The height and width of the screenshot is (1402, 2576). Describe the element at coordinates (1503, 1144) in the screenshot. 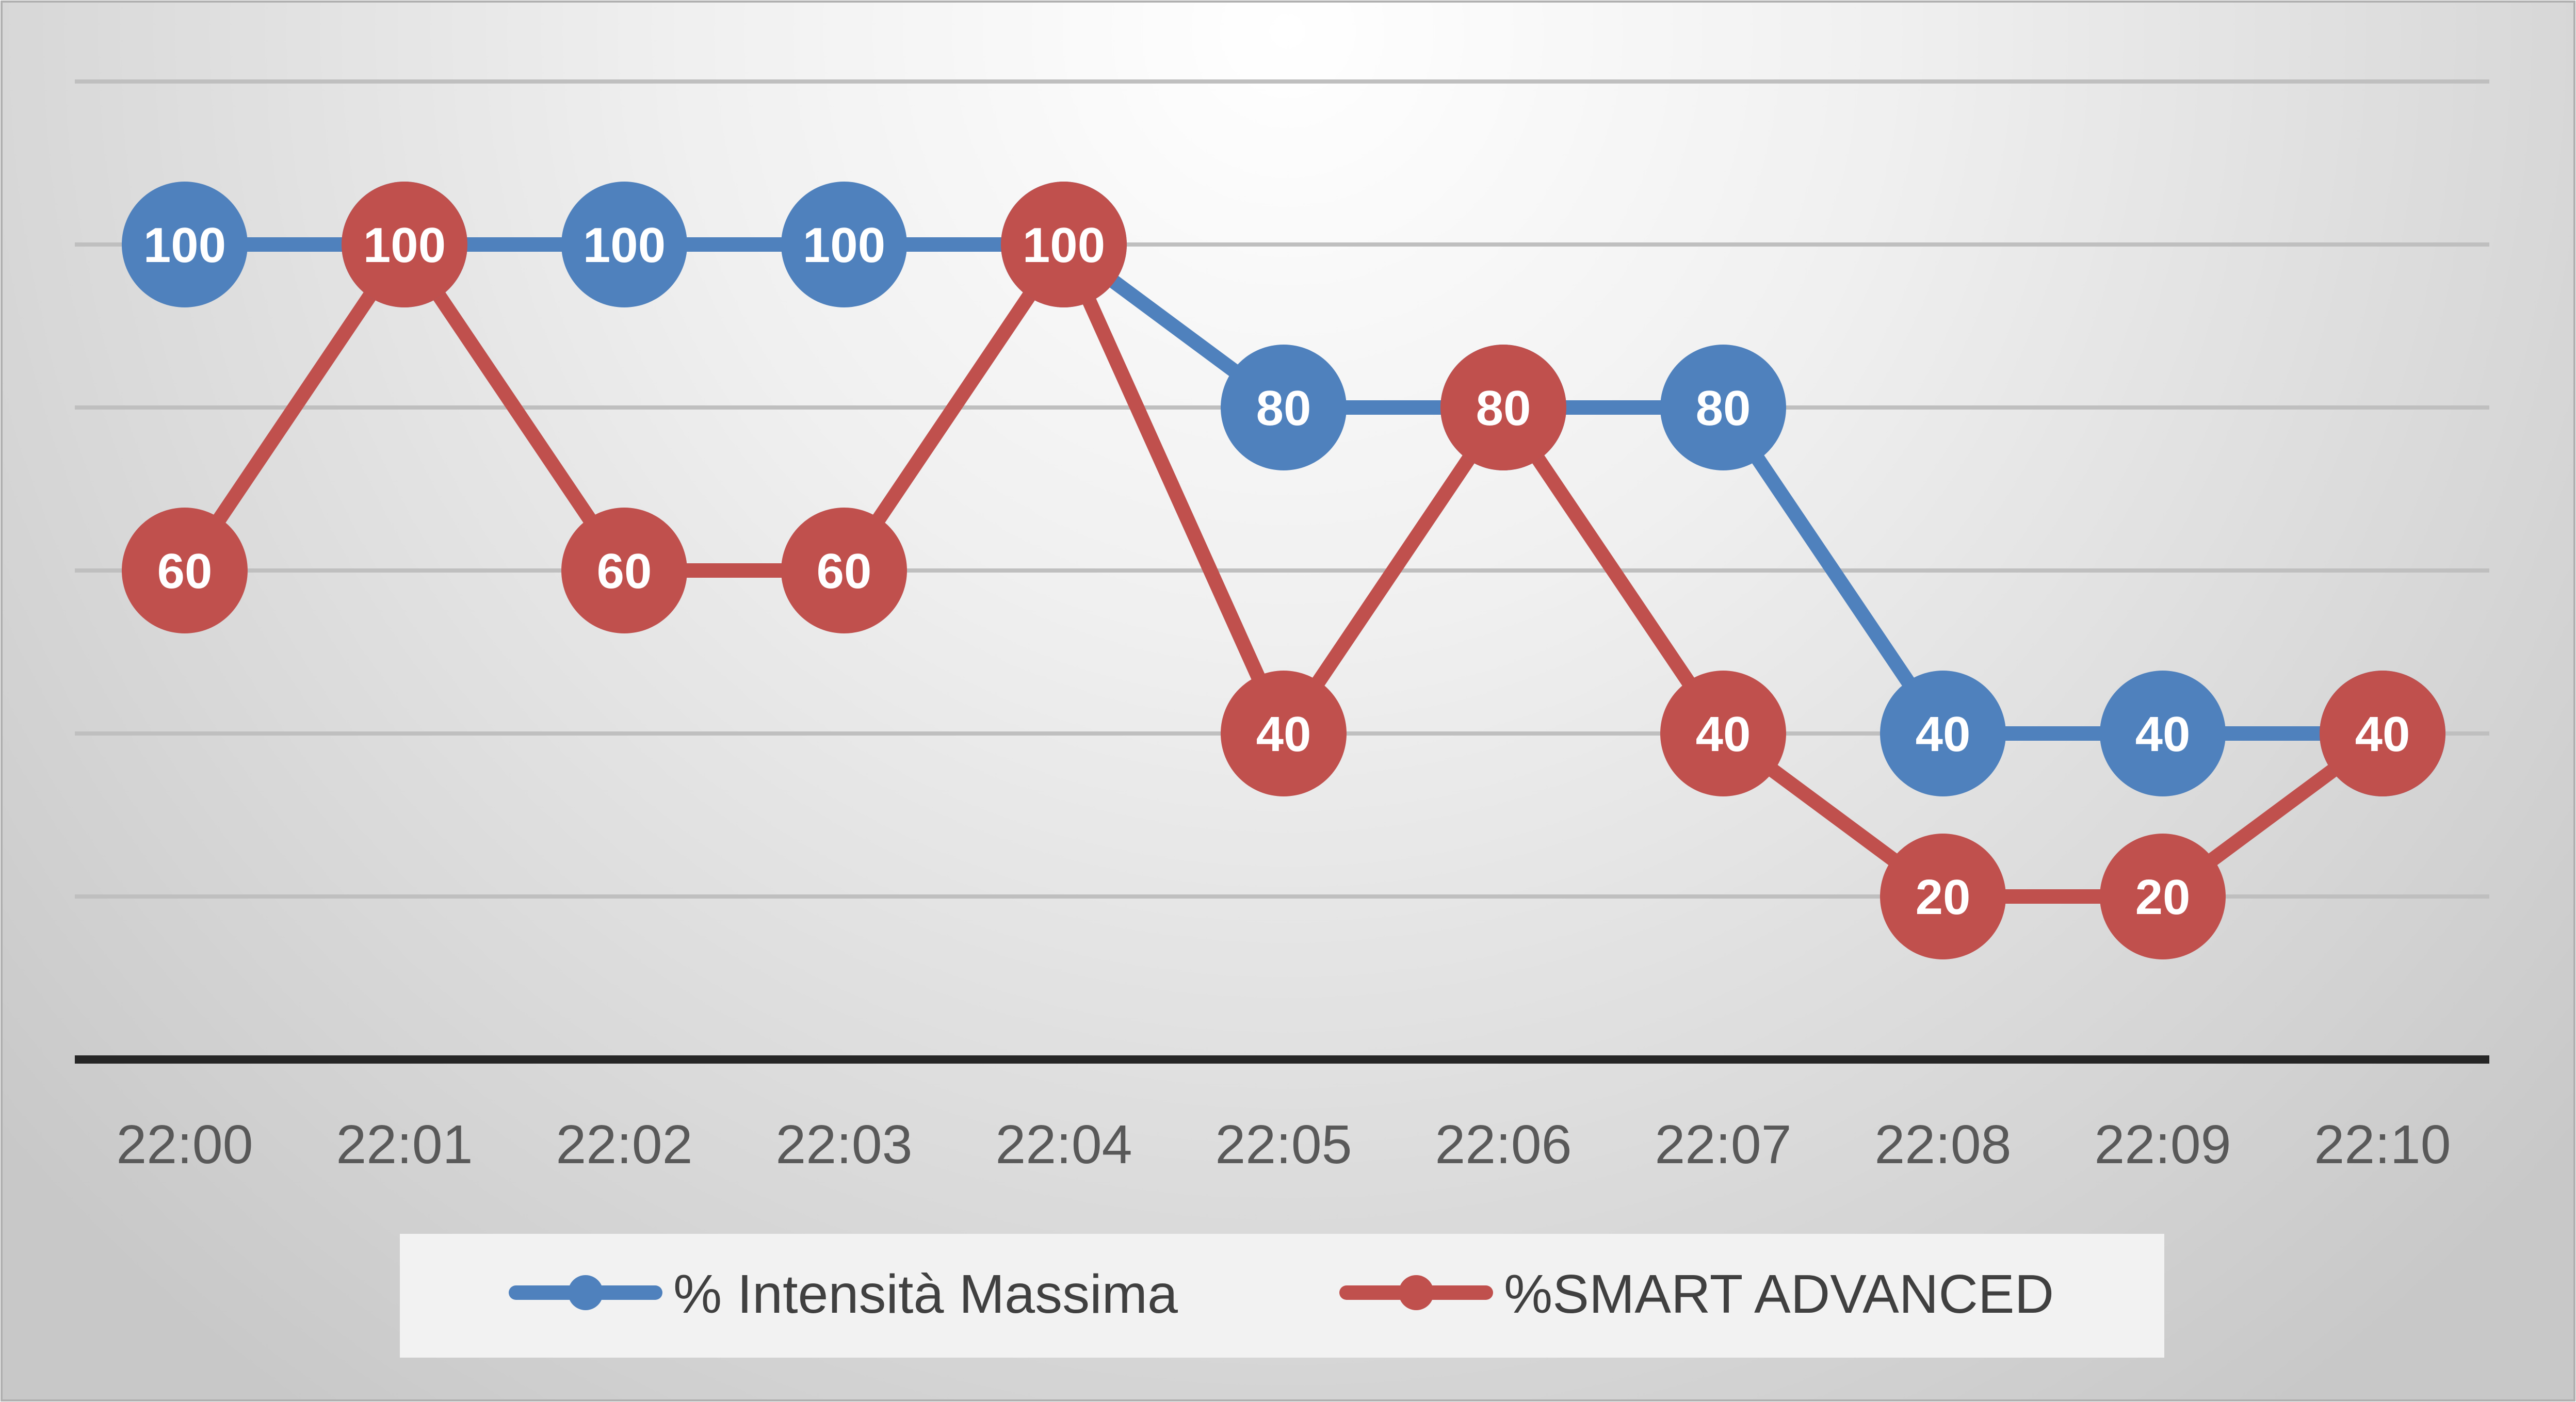

I see `x-tick-label: 22:06` at that location.